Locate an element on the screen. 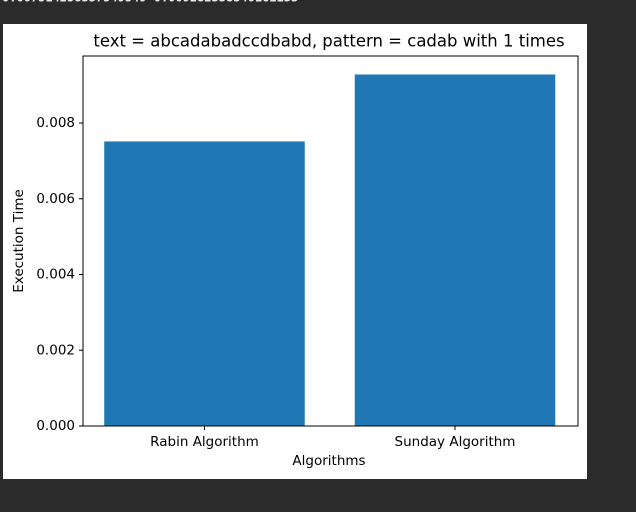 This screenshot has width=636, height=512. y-axis-label: Execution Time is located at coordinates (19, 241).